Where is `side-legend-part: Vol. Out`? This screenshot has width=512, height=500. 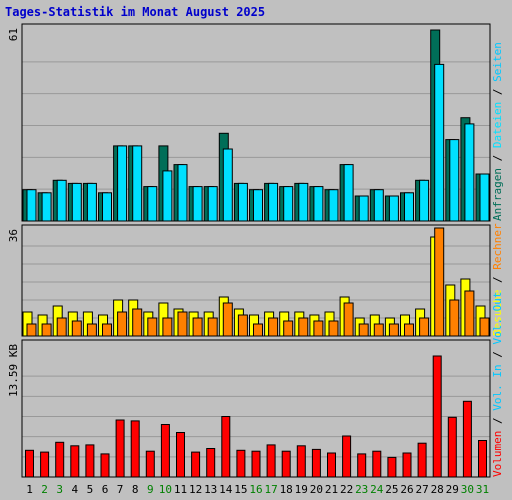 side-legend-part: Vol. Out is located at coordinates (497, 318).